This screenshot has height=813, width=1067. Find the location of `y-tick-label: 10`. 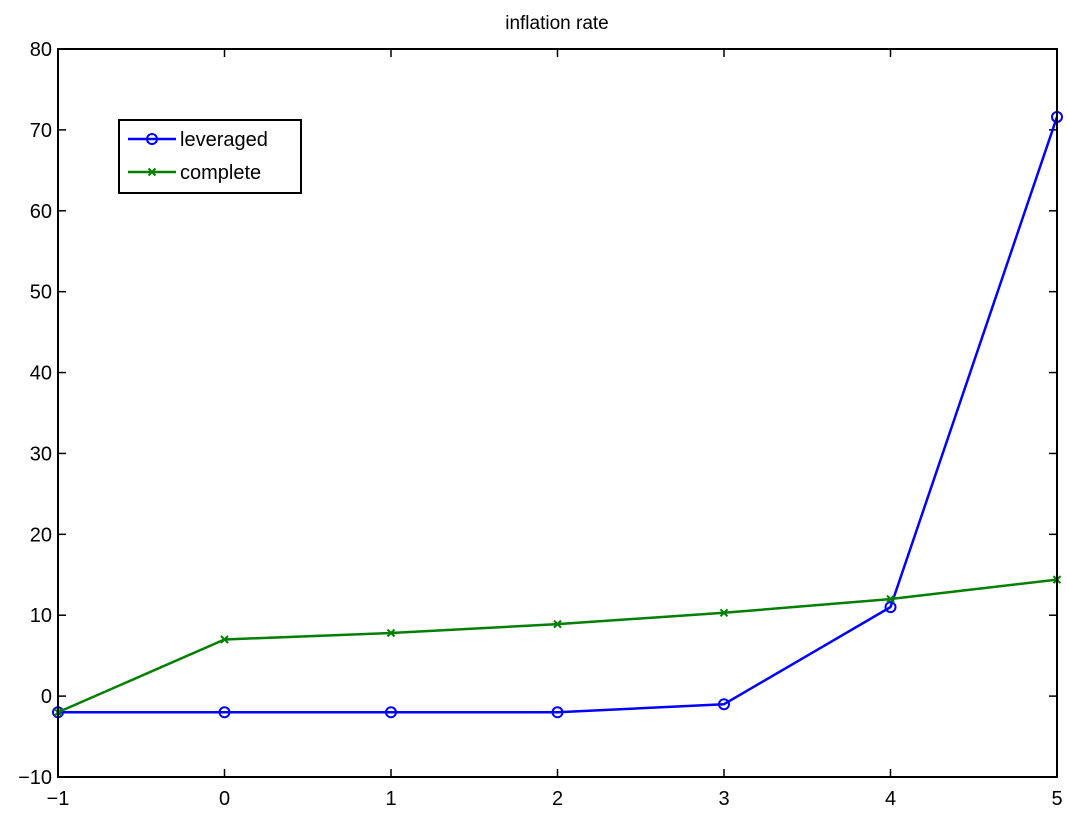

y-tick-label: 10 is located at coordinates (41, 616).